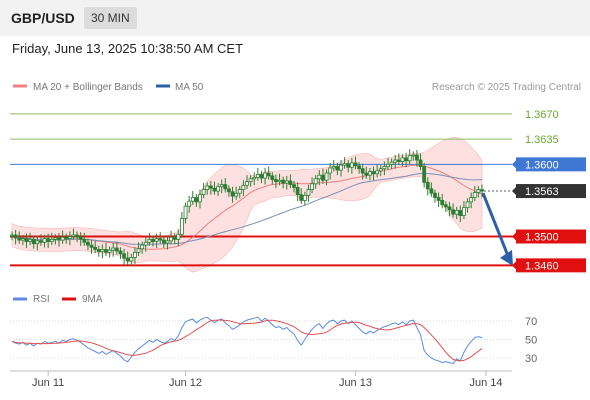 This screenshot has height=400, width=590. I want to click on forecast-arrow, so click(497, 229).